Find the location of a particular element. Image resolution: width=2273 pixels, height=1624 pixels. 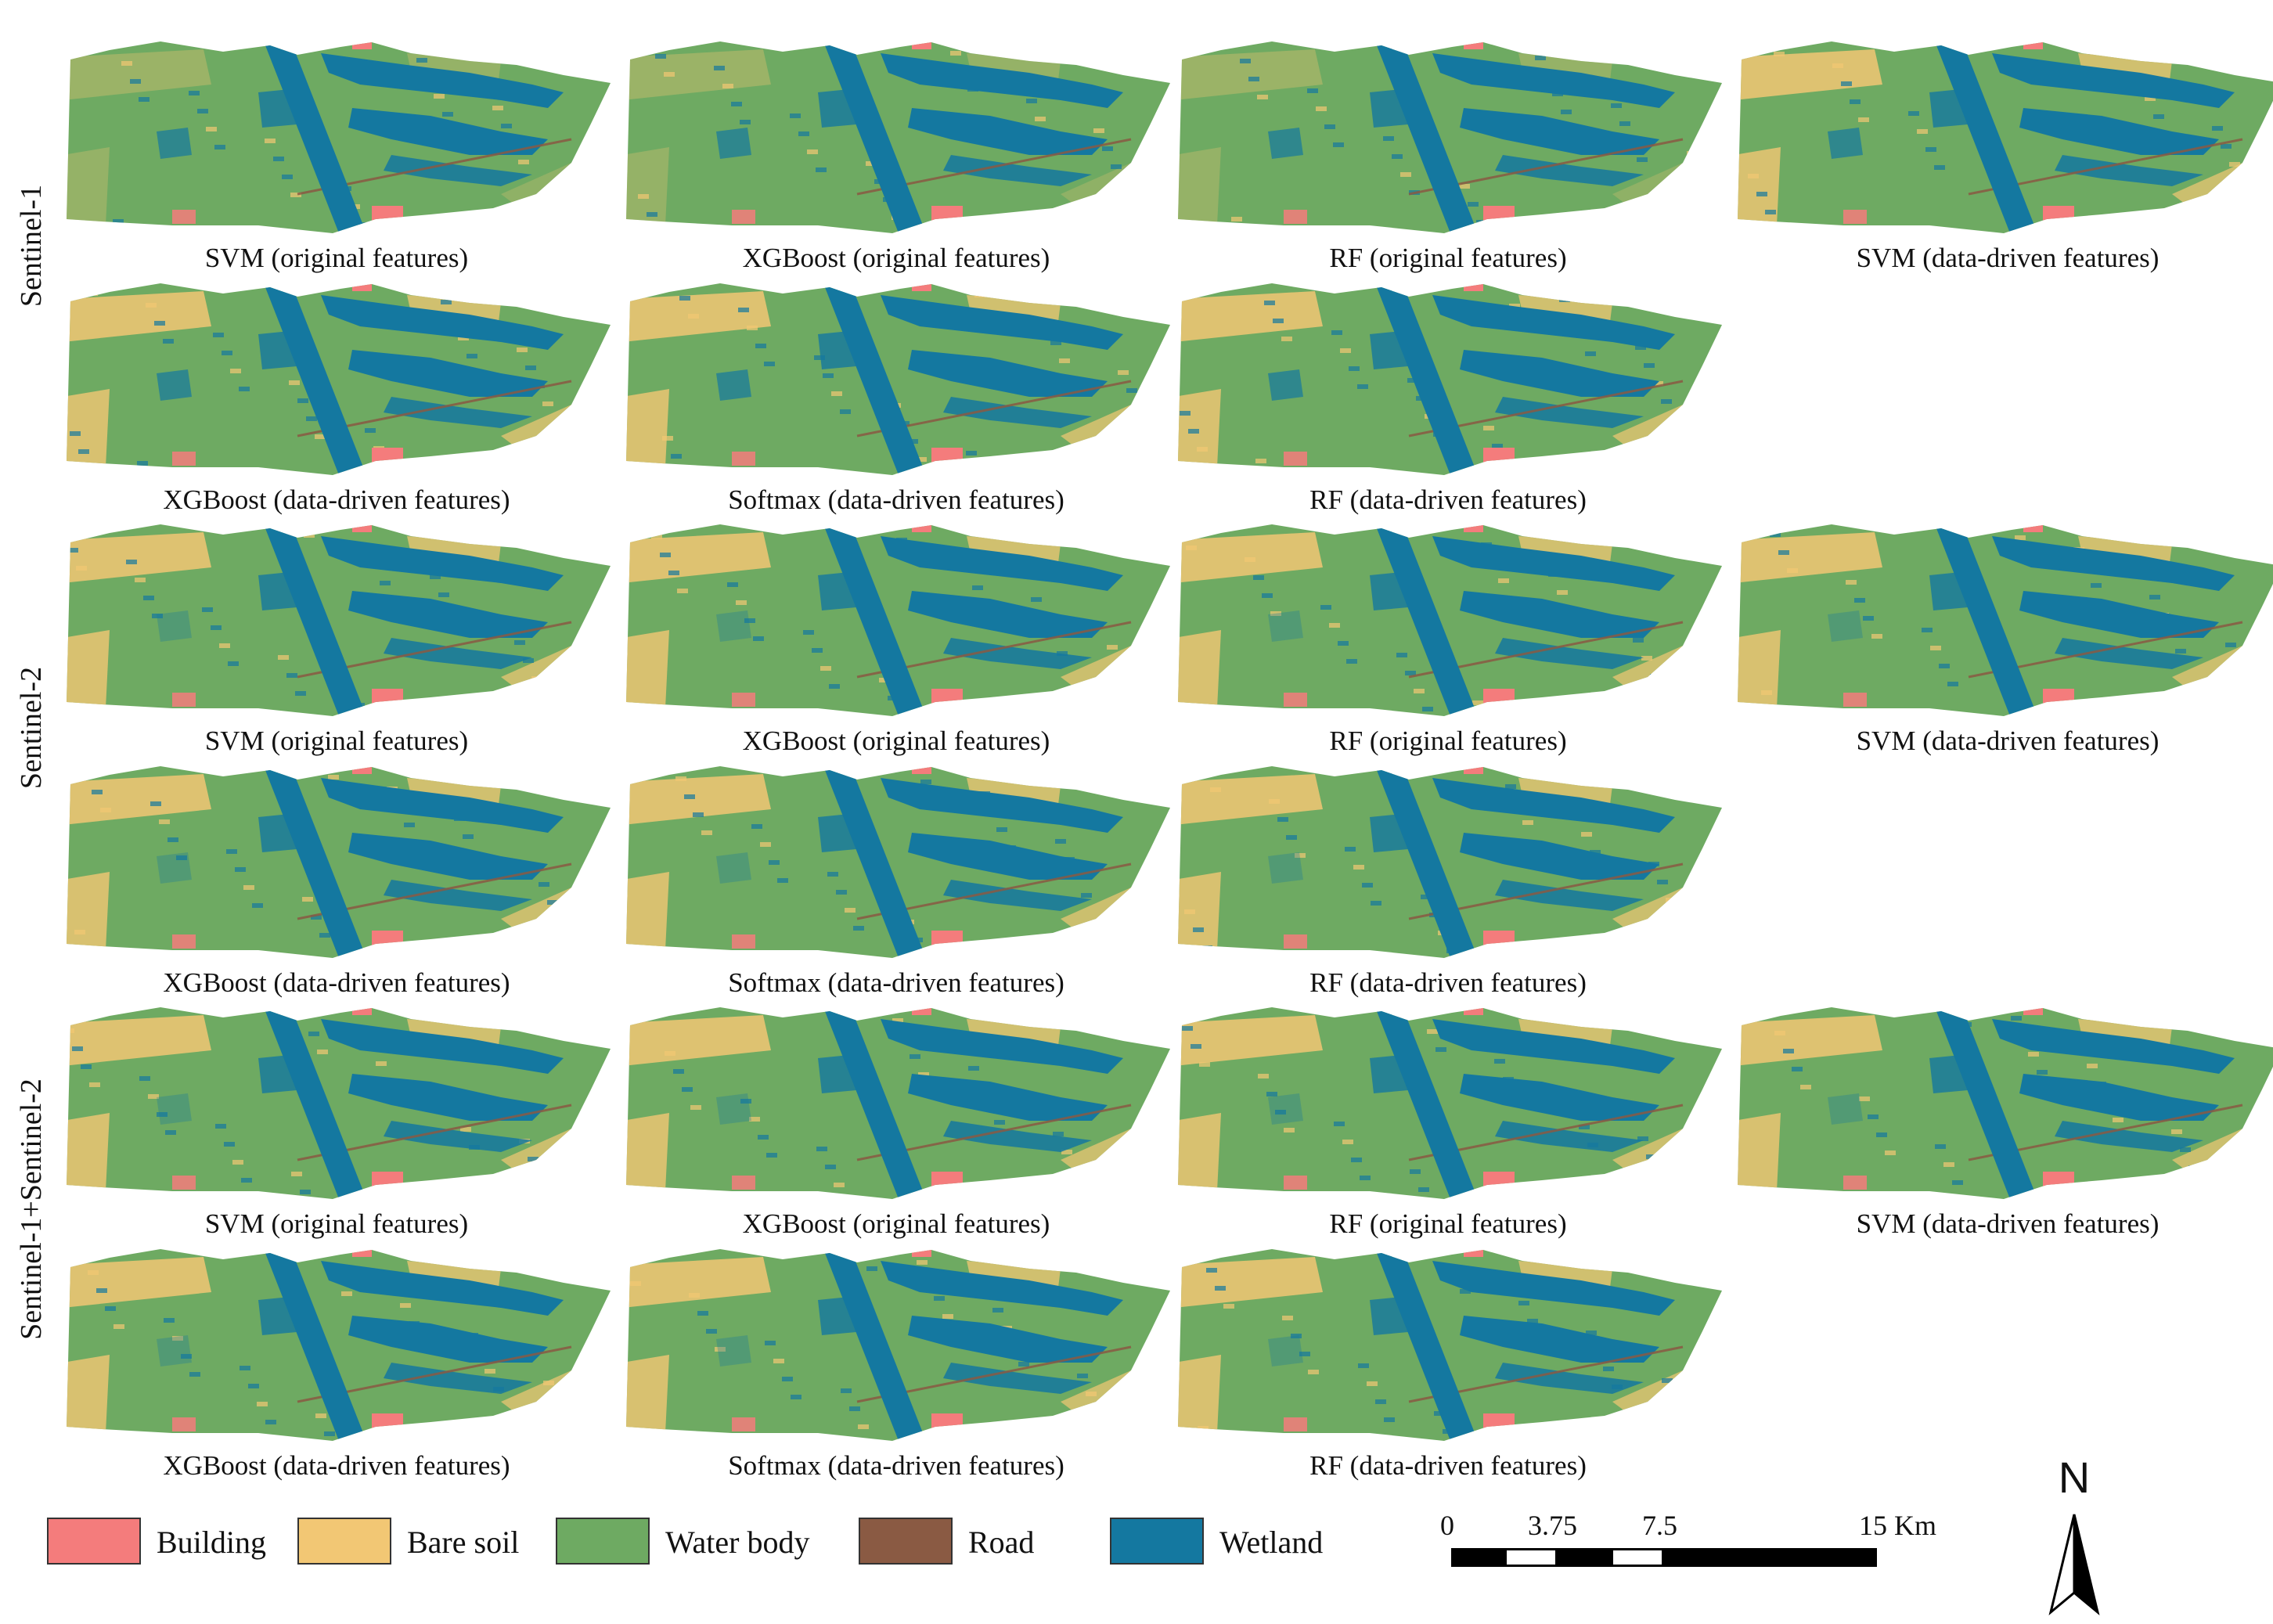

scale-segment is located at coordinates (1531, 1557).